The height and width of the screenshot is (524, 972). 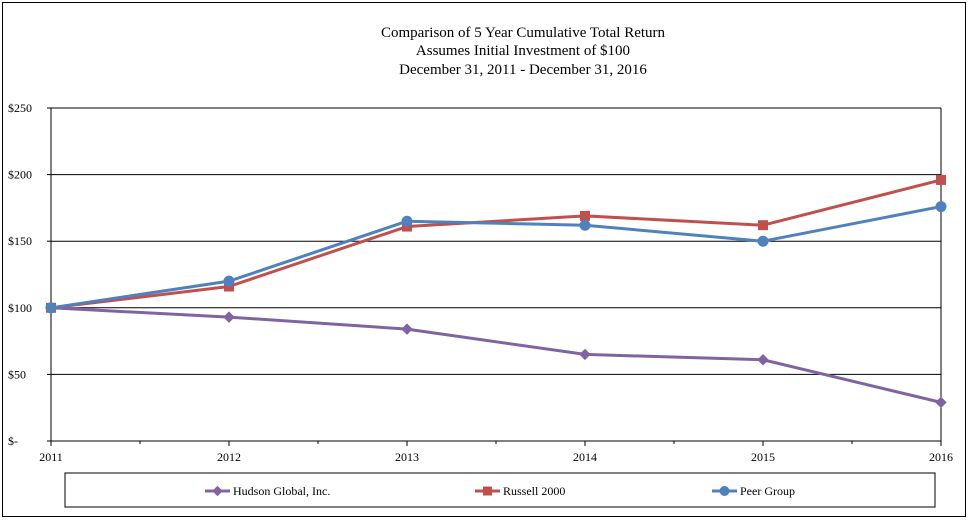 I want to click on x-tick-label: 2012, so click(x=229, y=457).